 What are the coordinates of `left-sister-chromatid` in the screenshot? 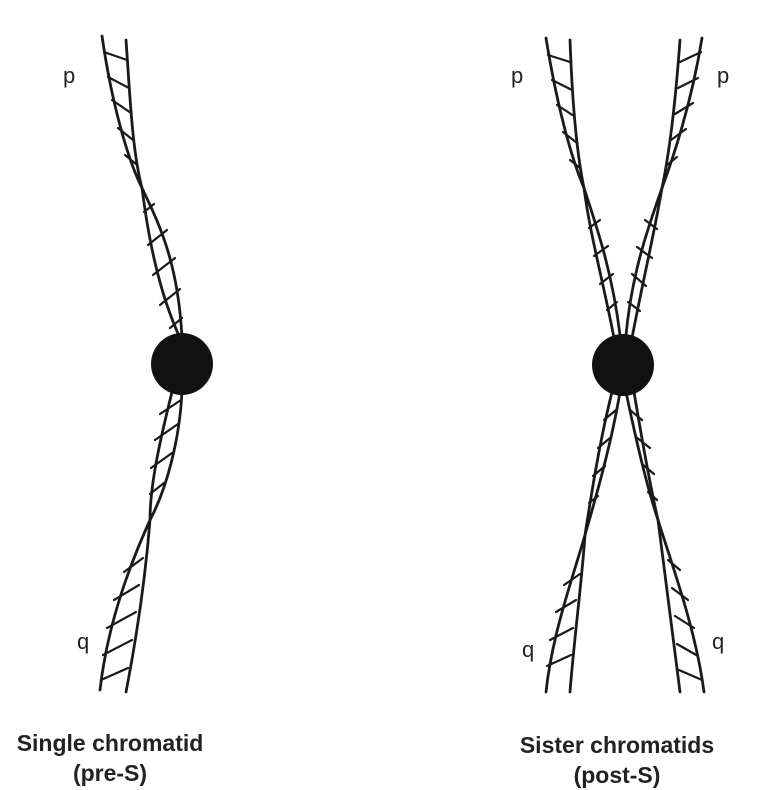 It's located at (583, 365).